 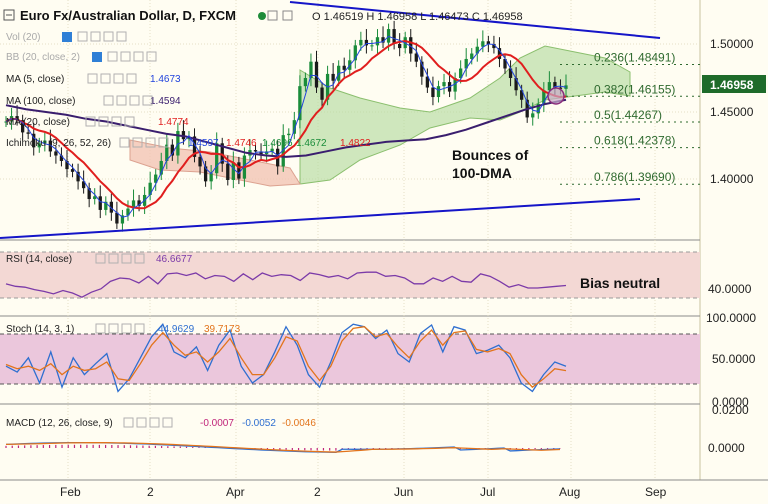 I want to click on ichimoku-value-4: 1.4672, so click(x=311, y=143).